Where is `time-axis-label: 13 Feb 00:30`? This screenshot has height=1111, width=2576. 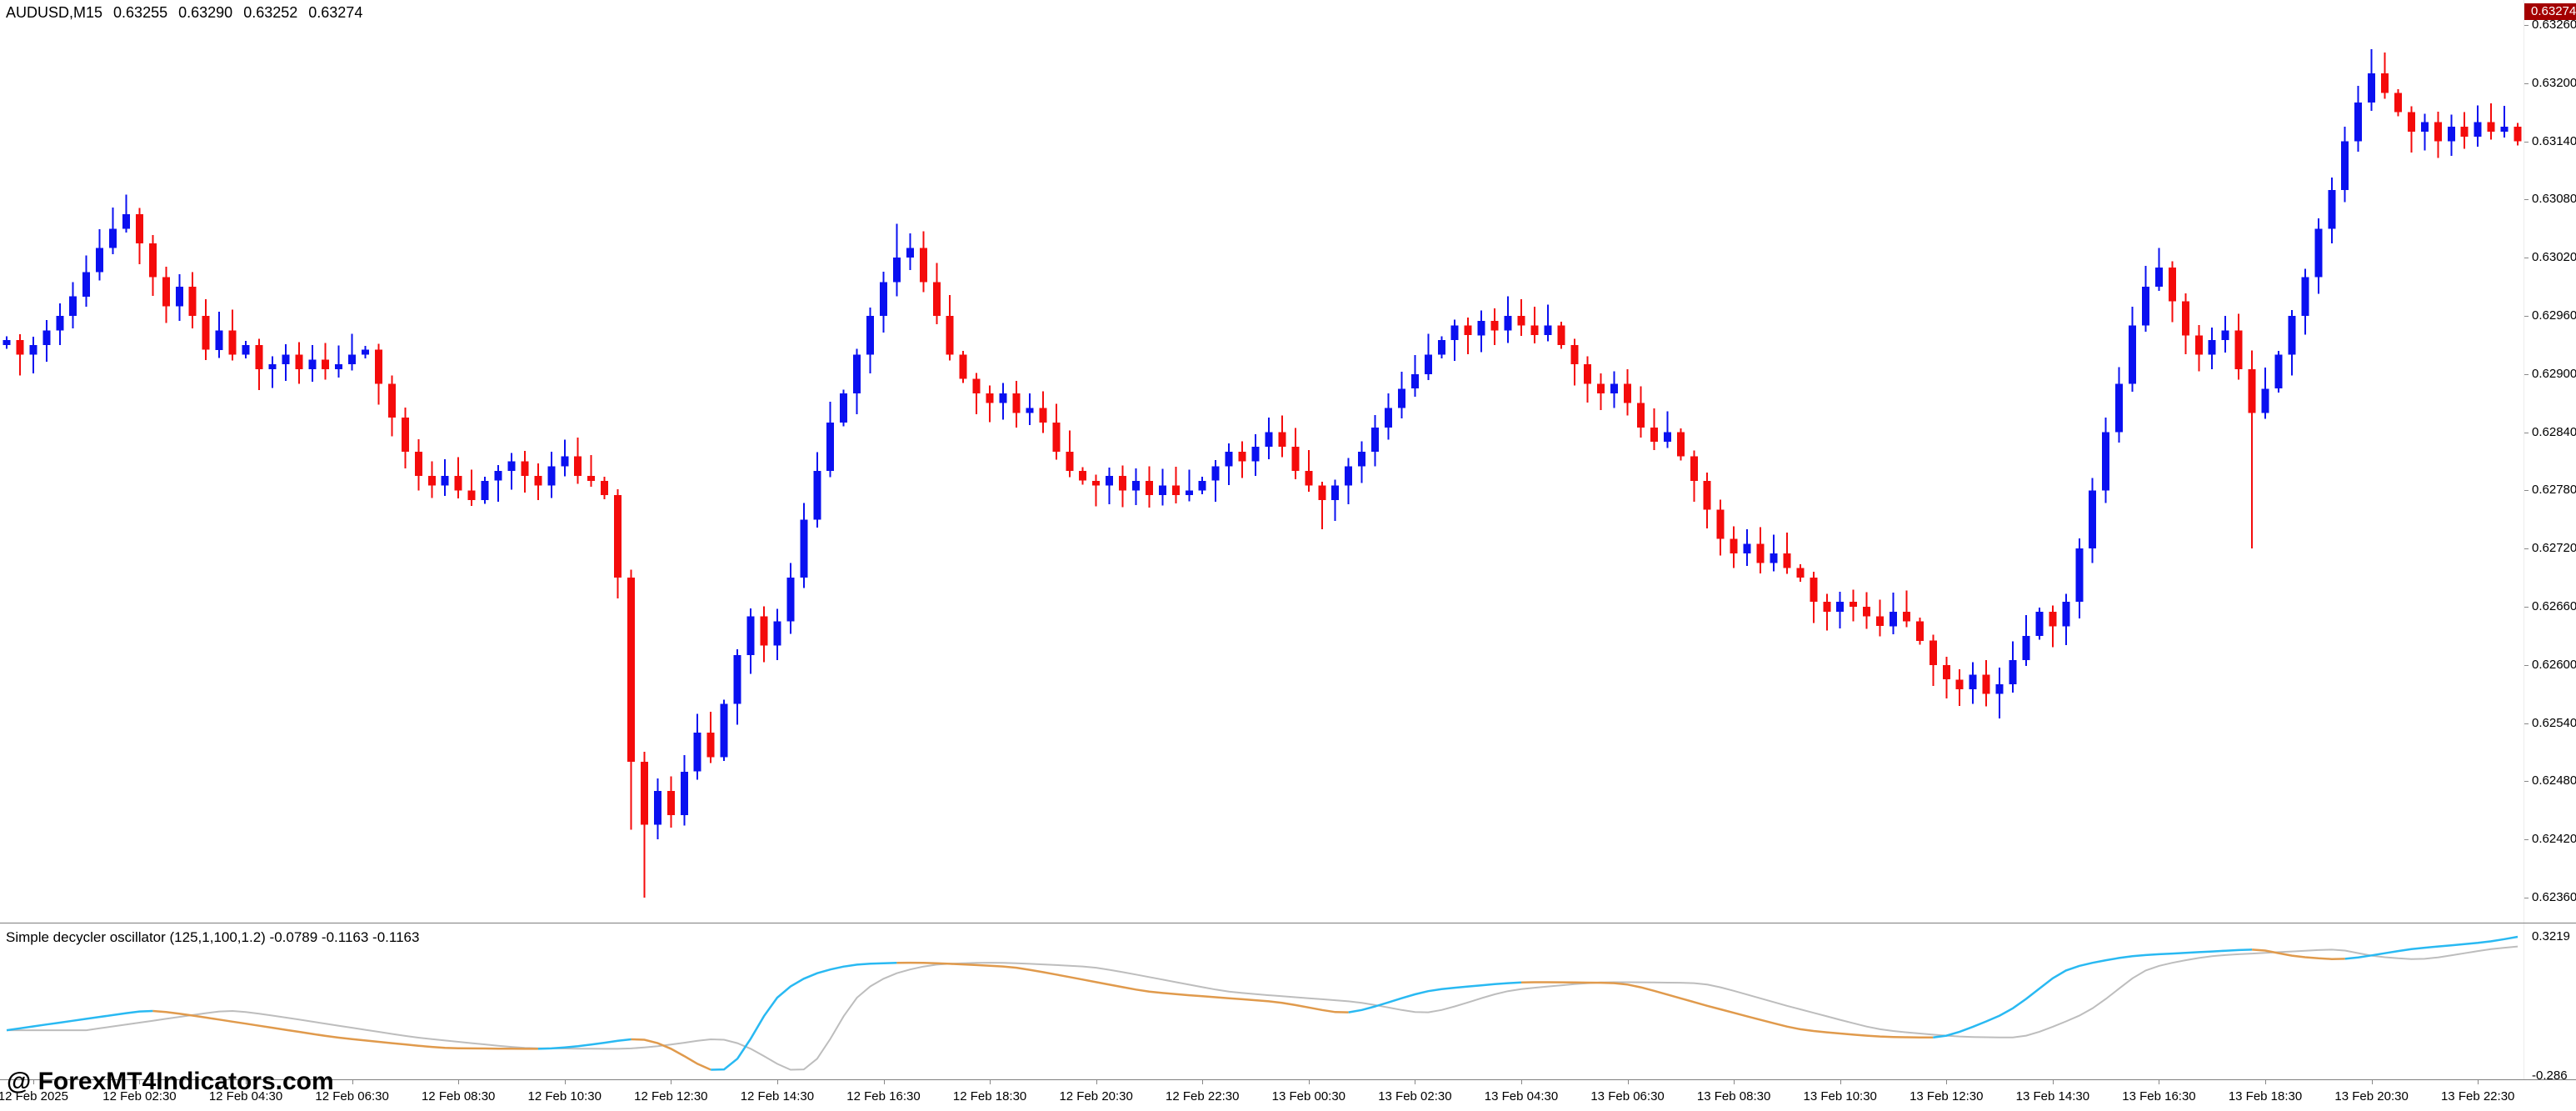
time-axis-label: 13 Feb 00:30 is located at coordinates (1308, 1096).